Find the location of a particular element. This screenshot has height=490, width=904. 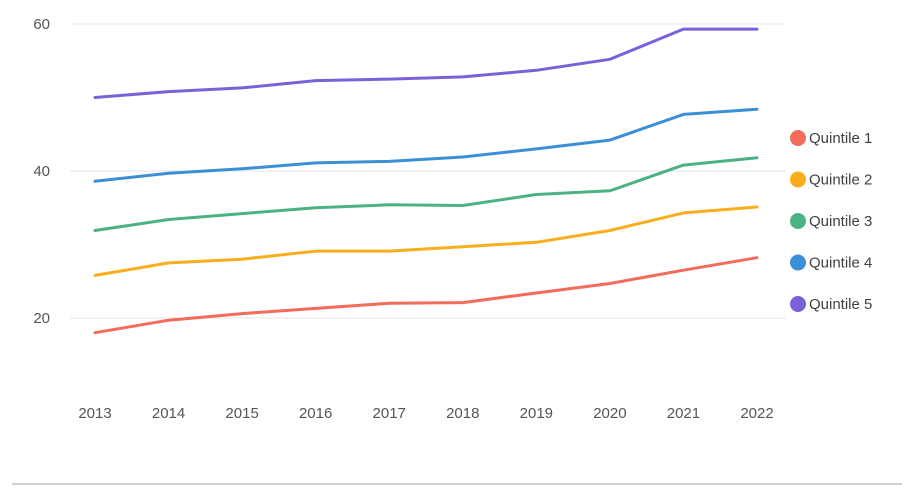

y-tick-label: 60 is located at coordinates (41, 24).